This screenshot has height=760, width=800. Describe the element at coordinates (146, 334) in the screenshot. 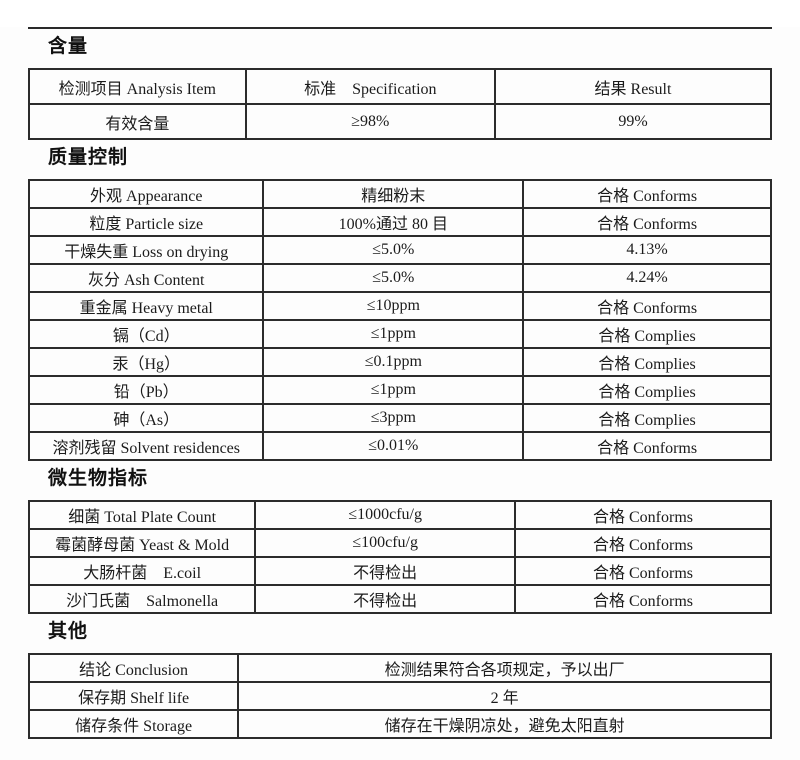

I see `table-cell: 镉（Cd）` at that location.